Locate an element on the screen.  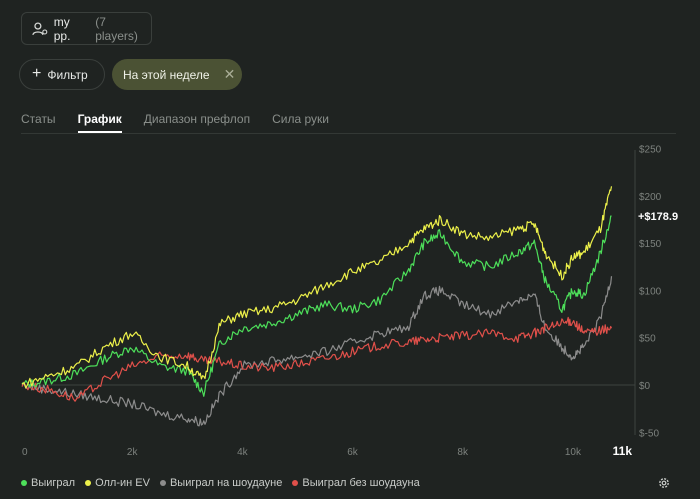
legend-dot-non-showdown is located at coordinates (295, 483).